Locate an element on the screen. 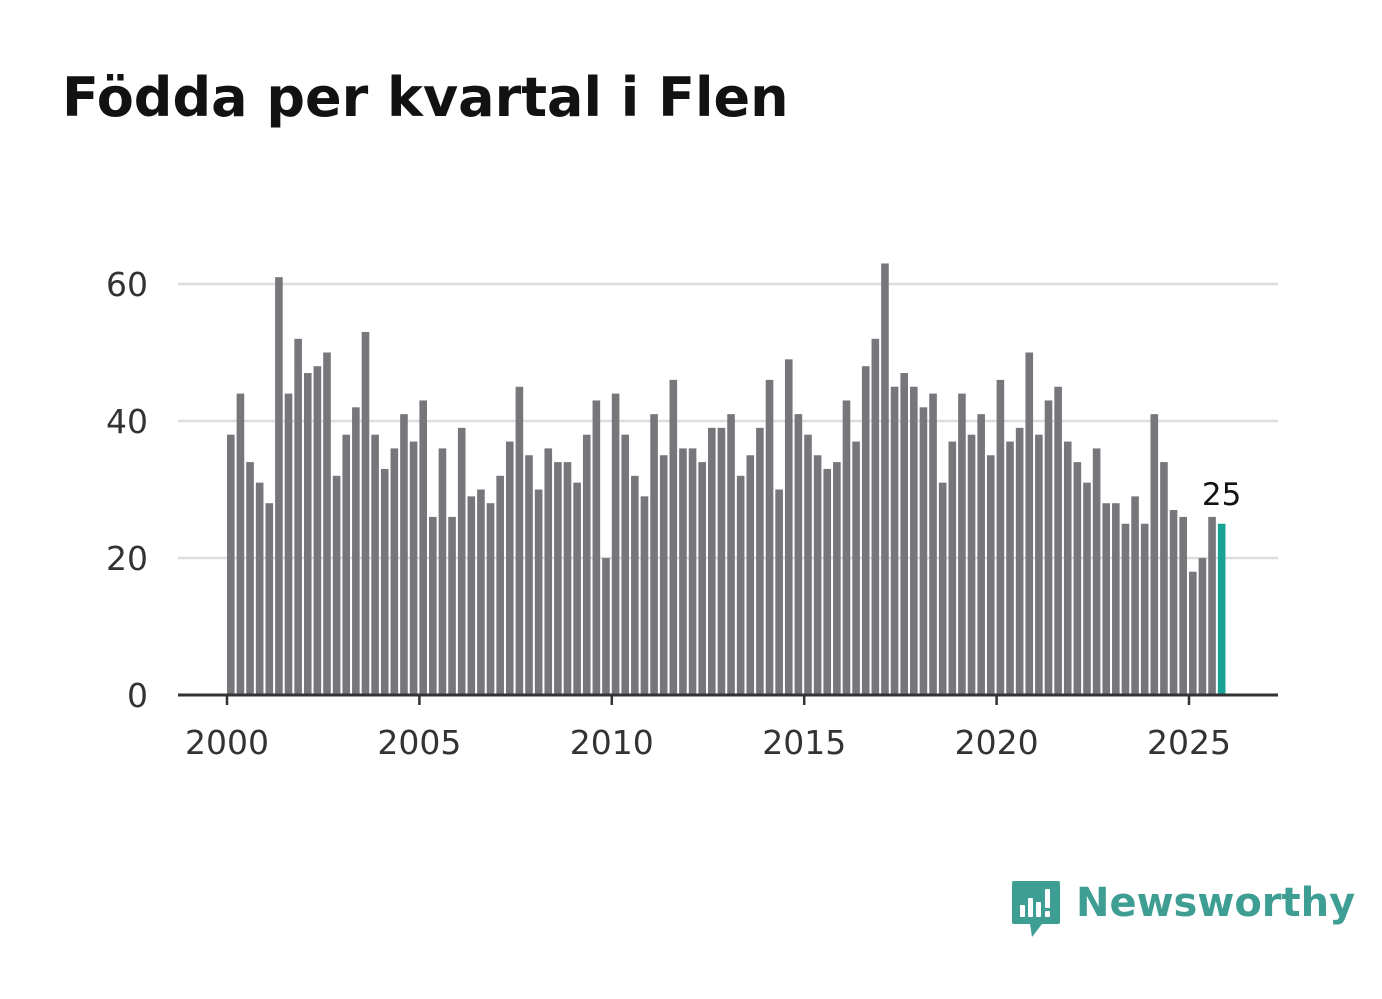  newsworthy-logo: Newsworthy is located at coordinates (1182, 910).